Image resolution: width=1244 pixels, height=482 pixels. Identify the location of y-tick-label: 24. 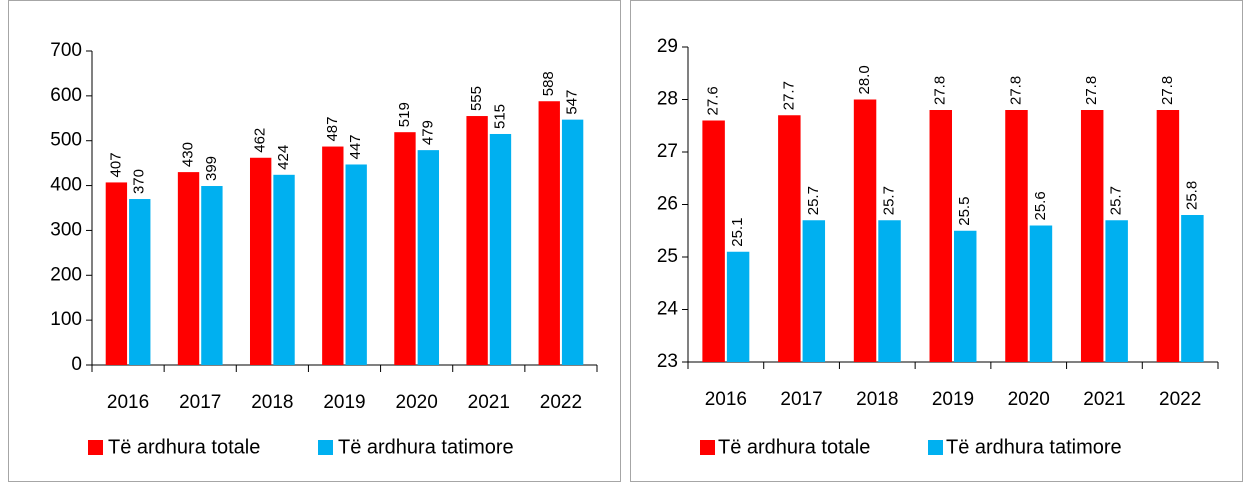
(668, 309).